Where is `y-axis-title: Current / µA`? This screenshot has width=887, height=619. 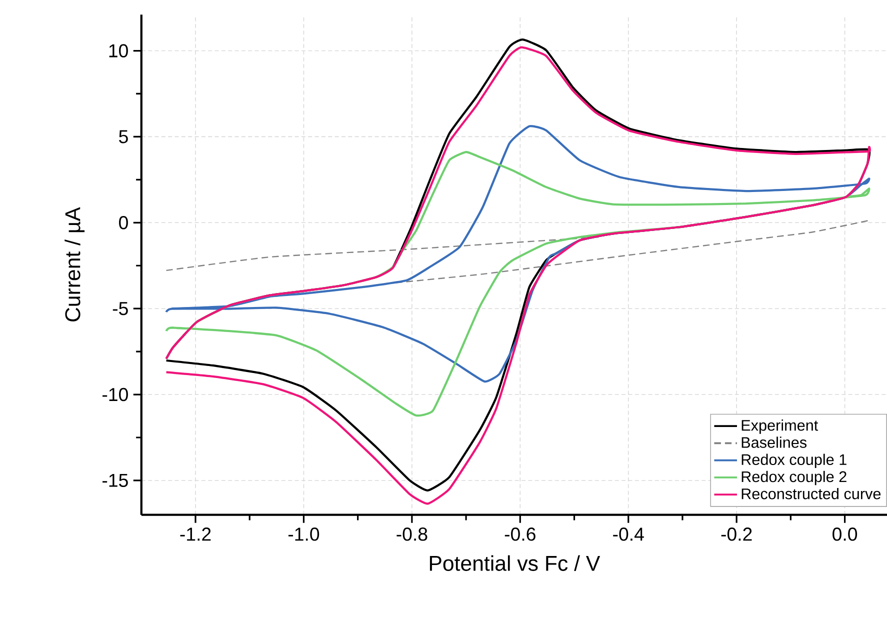
y-axis-title: Current / µA is located at coordinates (74, 264).